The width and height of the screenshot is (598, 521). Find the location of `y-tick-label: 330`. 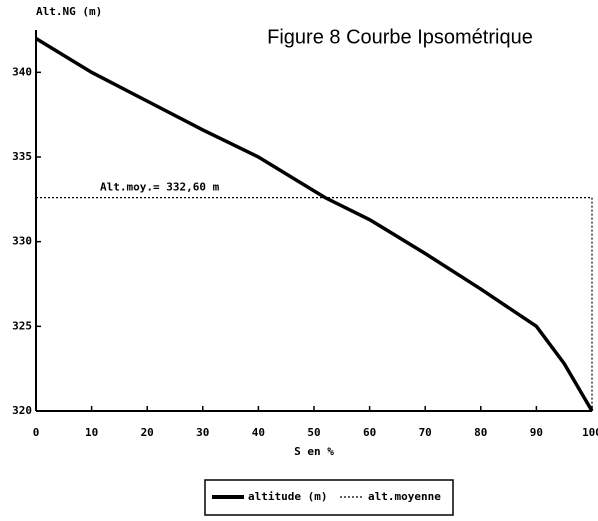

y-tick-label: 330 is located at coordinates (22, 241).